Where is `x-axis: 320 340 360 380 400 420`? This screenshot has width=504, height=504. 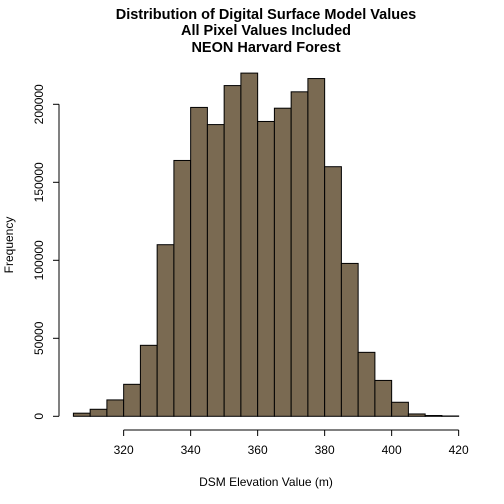 x-axis: 320 340 360 380 400 420 is located at coordinates (291, 443).